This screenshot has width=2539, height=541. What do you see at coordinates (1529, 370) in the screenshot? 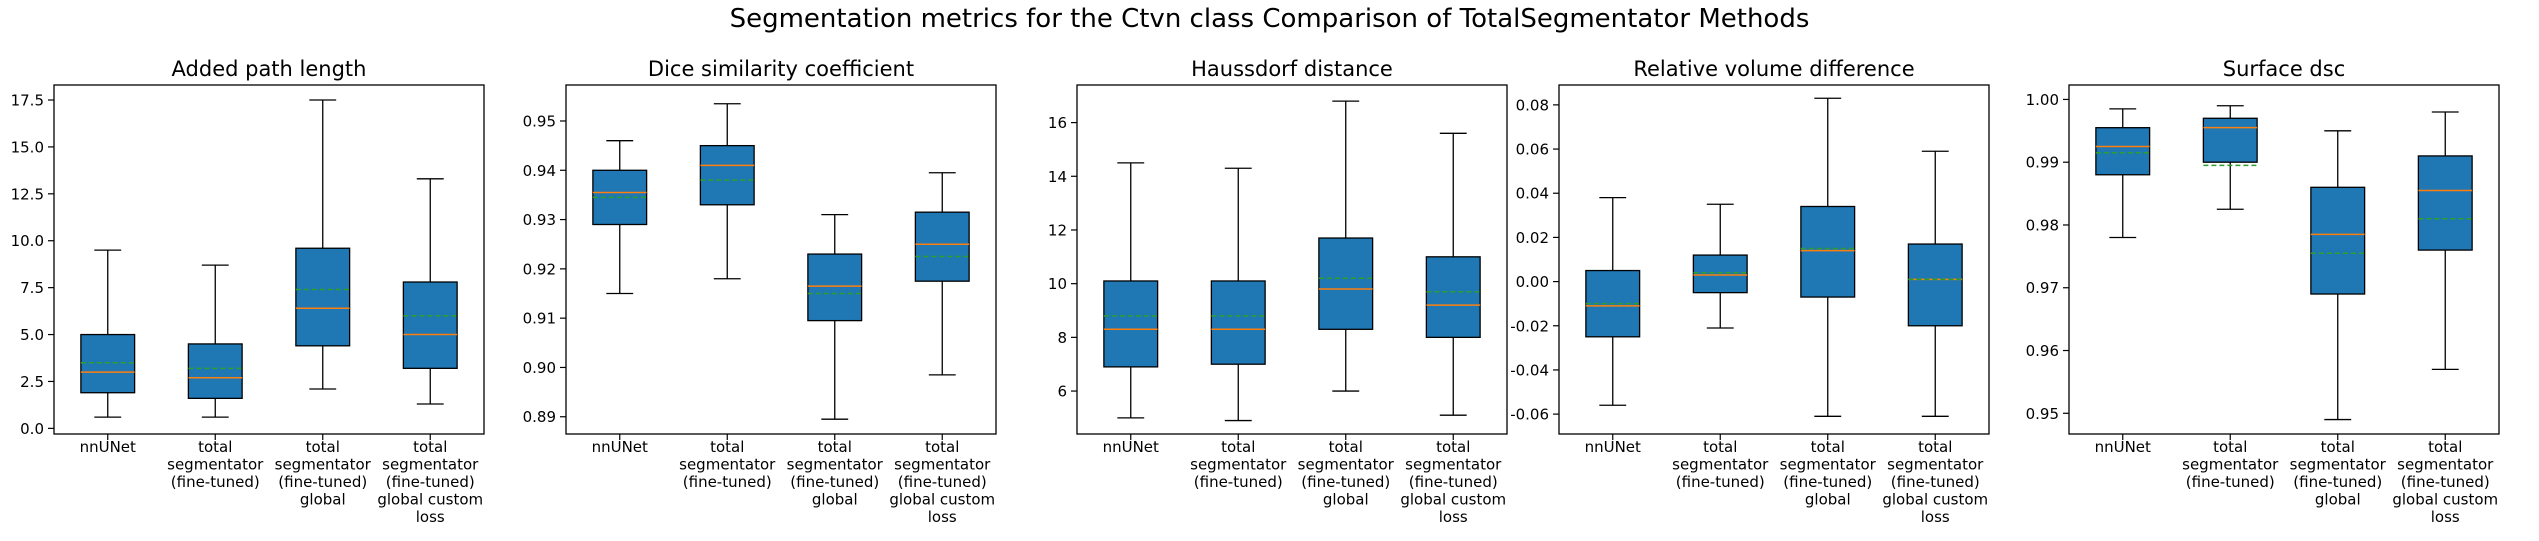
I see `y-tick-label: -0.04` at bounding box center [1529, 370].